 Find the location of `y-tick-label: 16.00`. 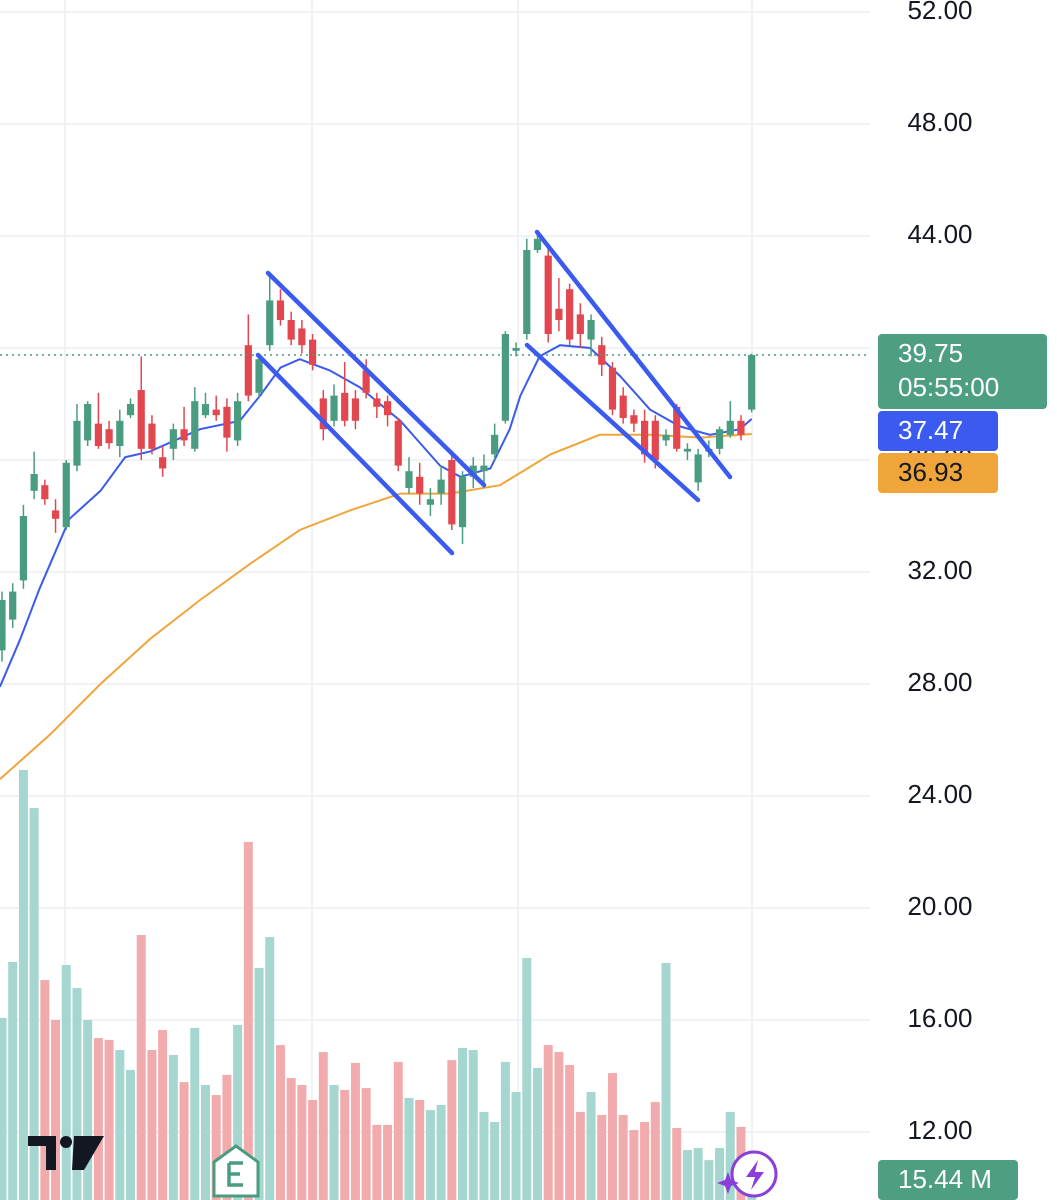

y-tick-label: 16.00 is located at coordinates (939, 1018).